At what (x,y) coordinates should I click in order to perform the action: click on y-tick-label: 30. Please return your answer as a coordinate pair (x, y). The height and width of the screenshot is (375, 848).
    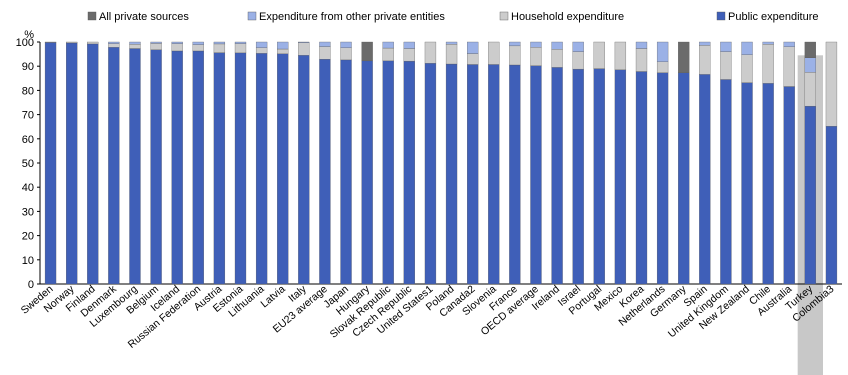
    Looking at the image, I should click on (28, 212).